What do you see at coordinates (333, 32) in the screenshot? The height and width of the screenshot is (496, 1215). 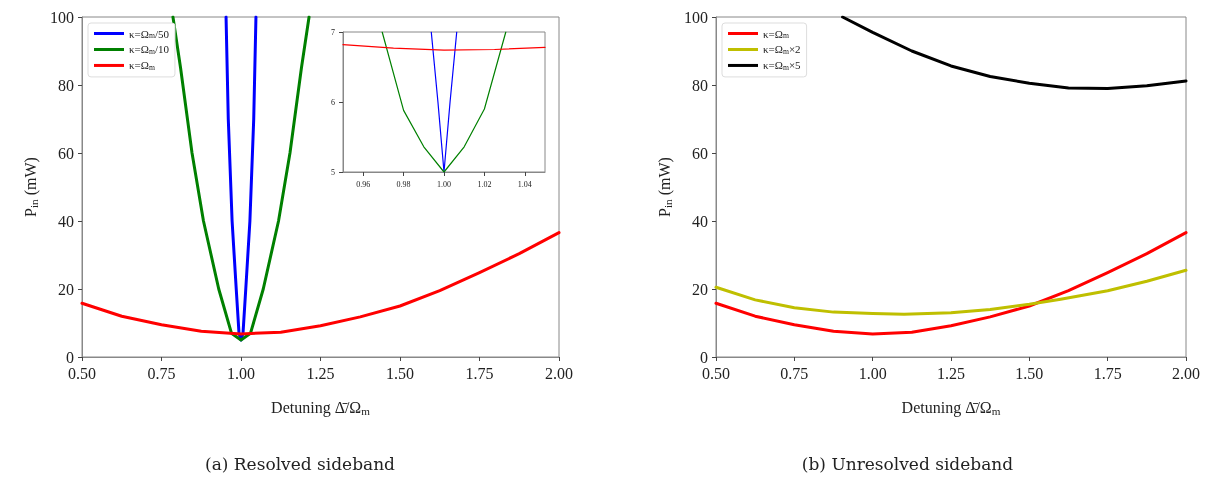 I see `y-tick-label: 7` at bounding box center [333, 32].